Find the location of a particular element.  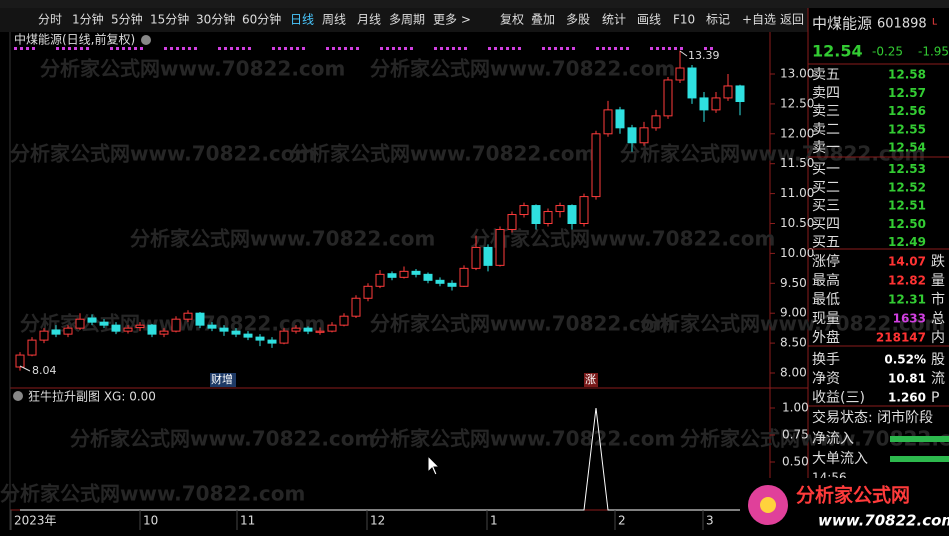

tool-button: 叠加 is located at coordinates (543, 20).